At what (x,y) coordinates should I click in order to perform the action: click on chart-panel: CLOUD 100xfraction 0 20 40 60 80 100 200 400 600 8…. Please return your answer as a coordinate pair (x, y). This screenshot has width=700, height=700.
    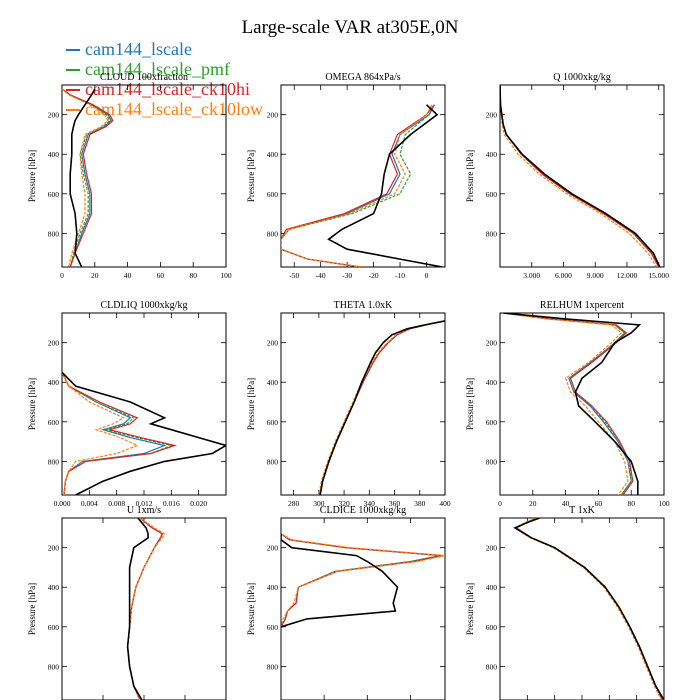
    Looking at the image, I should click on (129, 176).